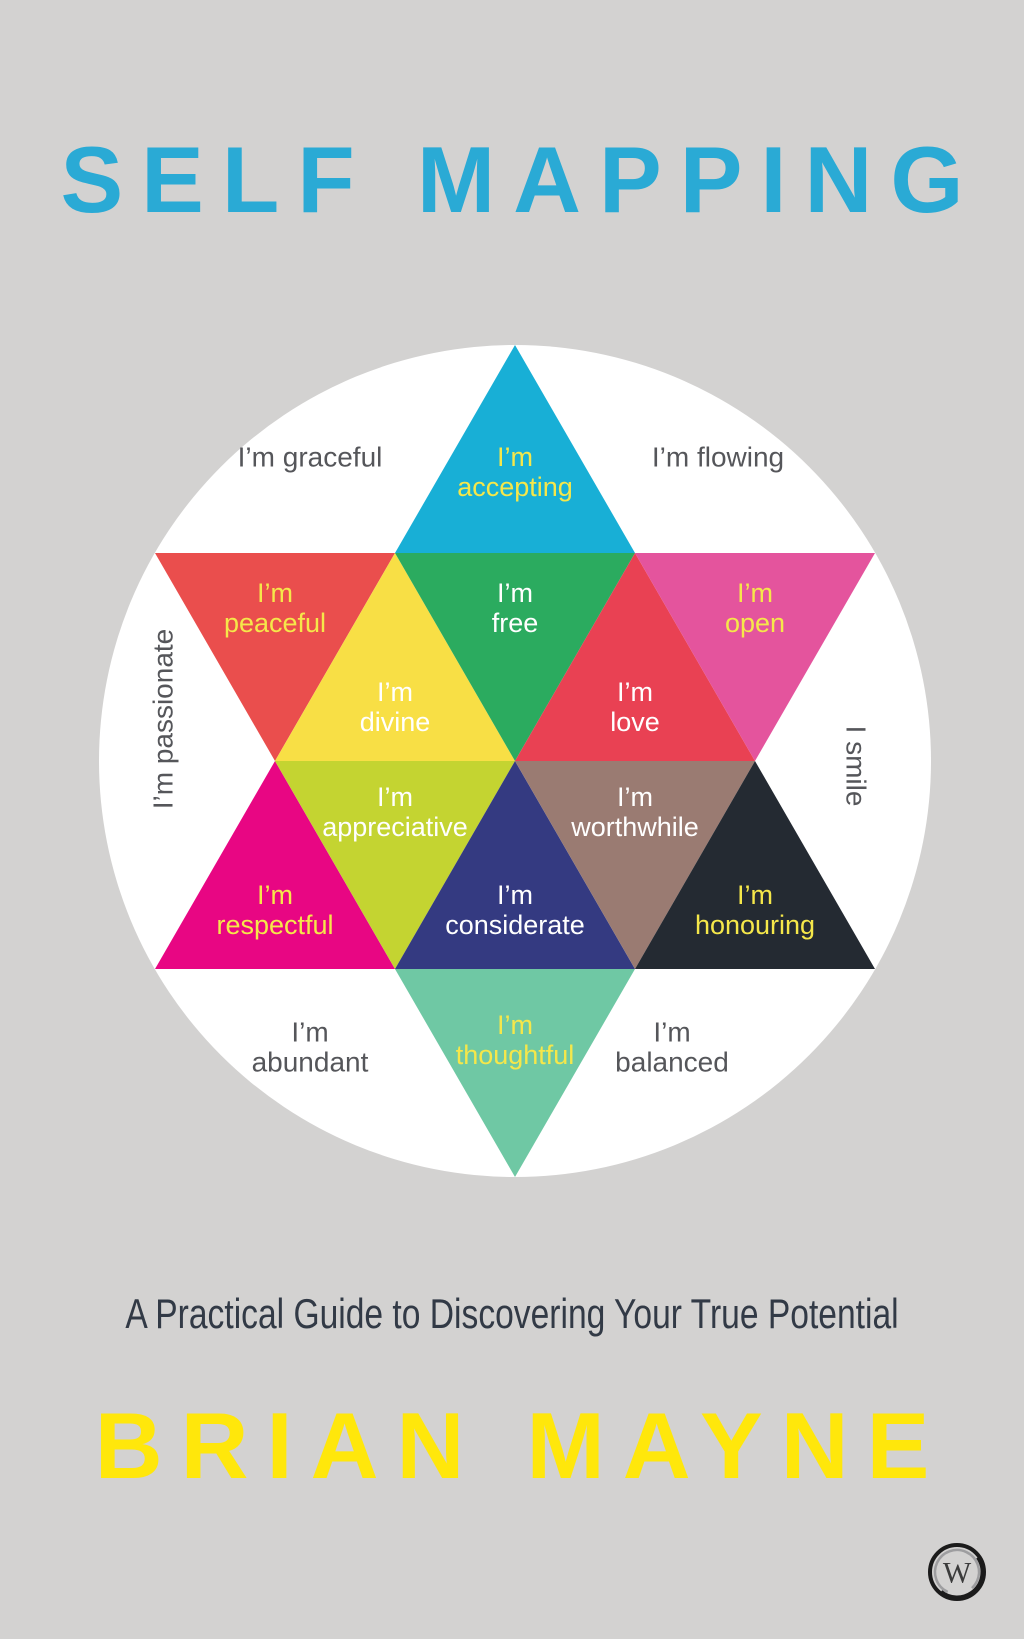  I want to click on label-peaceful-line1: I’m, so click(275, 593).